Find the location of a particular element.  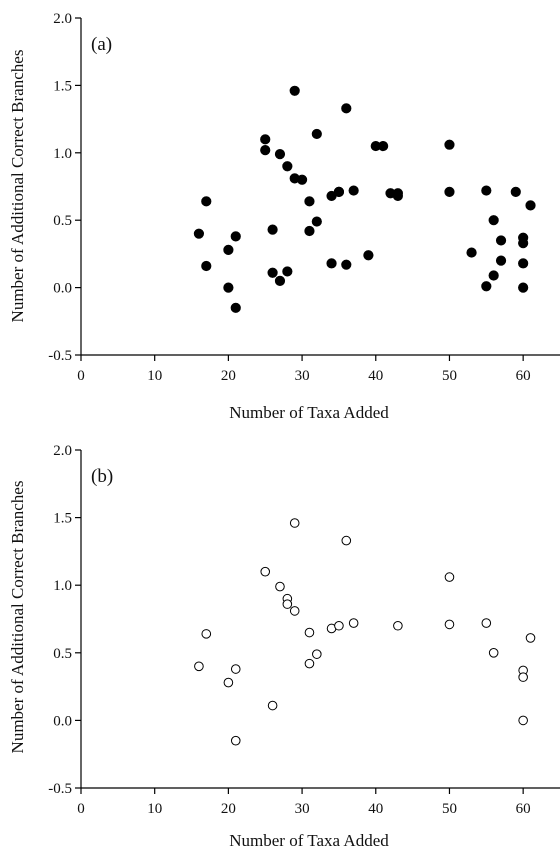

x-ticks-b: 0 10 20 30 40 50 60 is located at coordinates (304, 802).